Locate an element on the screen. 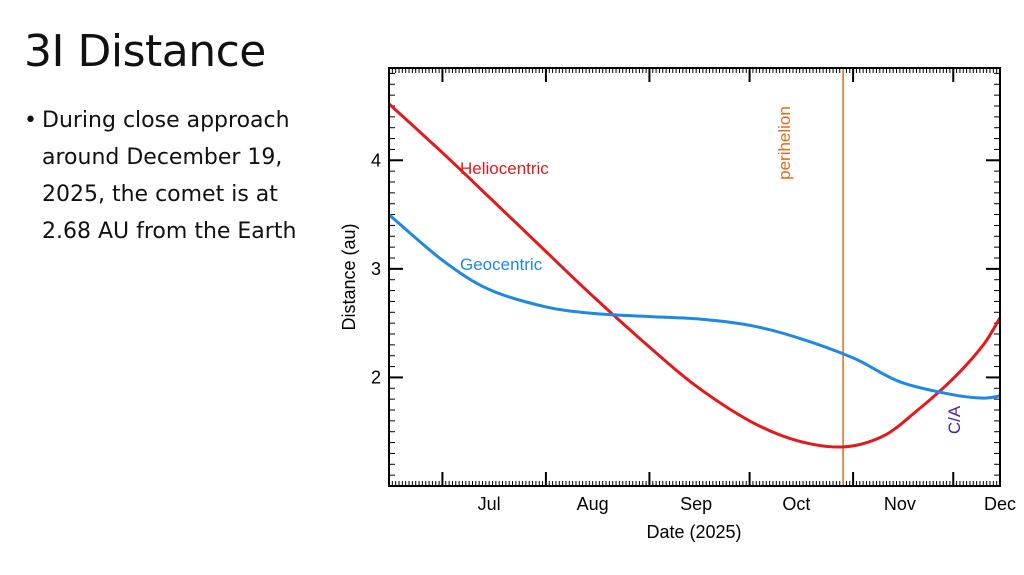 The width and height of the screenshot is (1024, 575). marker-label-ca: C/A is located at coordinates (954, 419).